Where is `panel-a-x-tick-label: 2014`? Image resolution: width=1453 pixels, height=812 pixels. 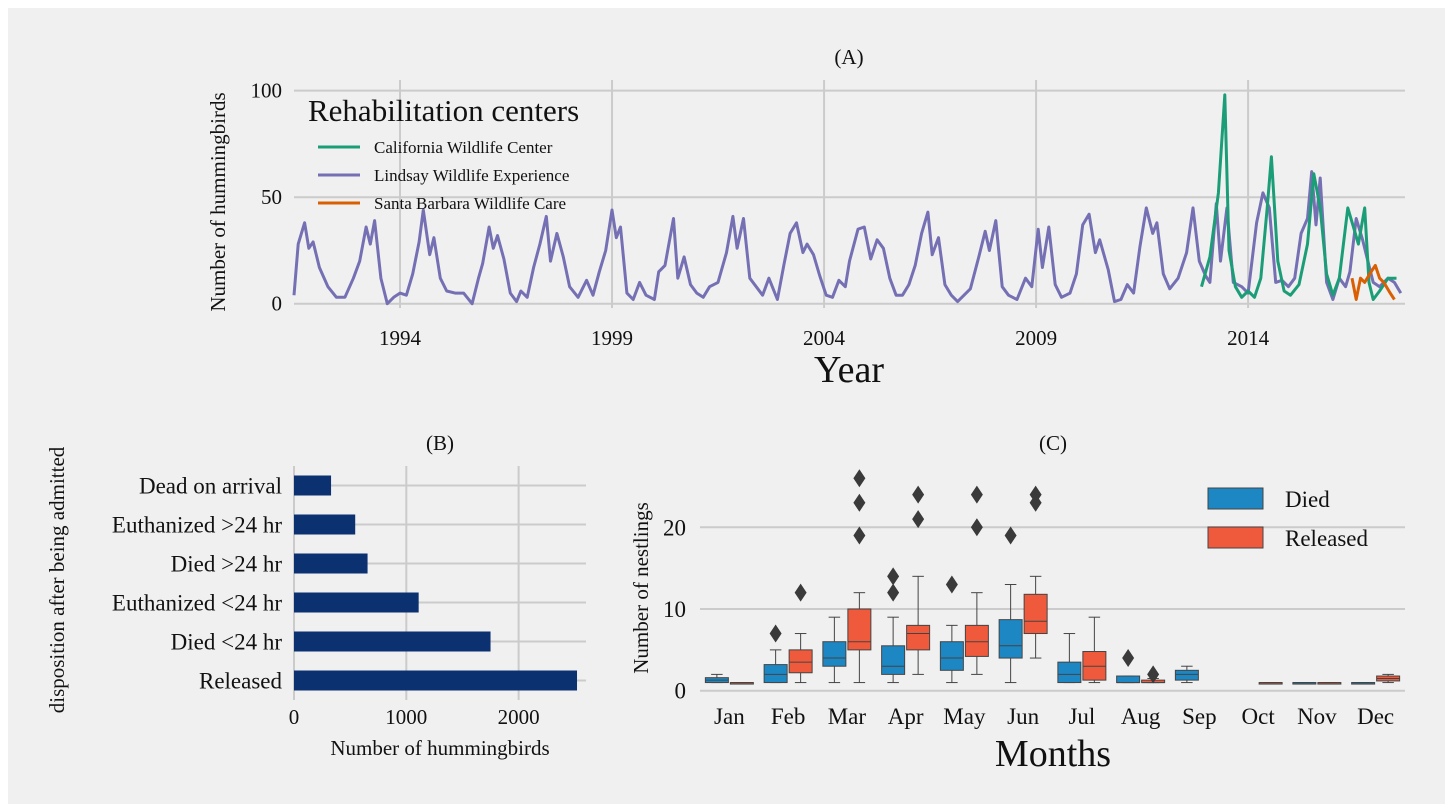
panel-a-x-tick-label: 2014 is located at coordinates (1248, 338).